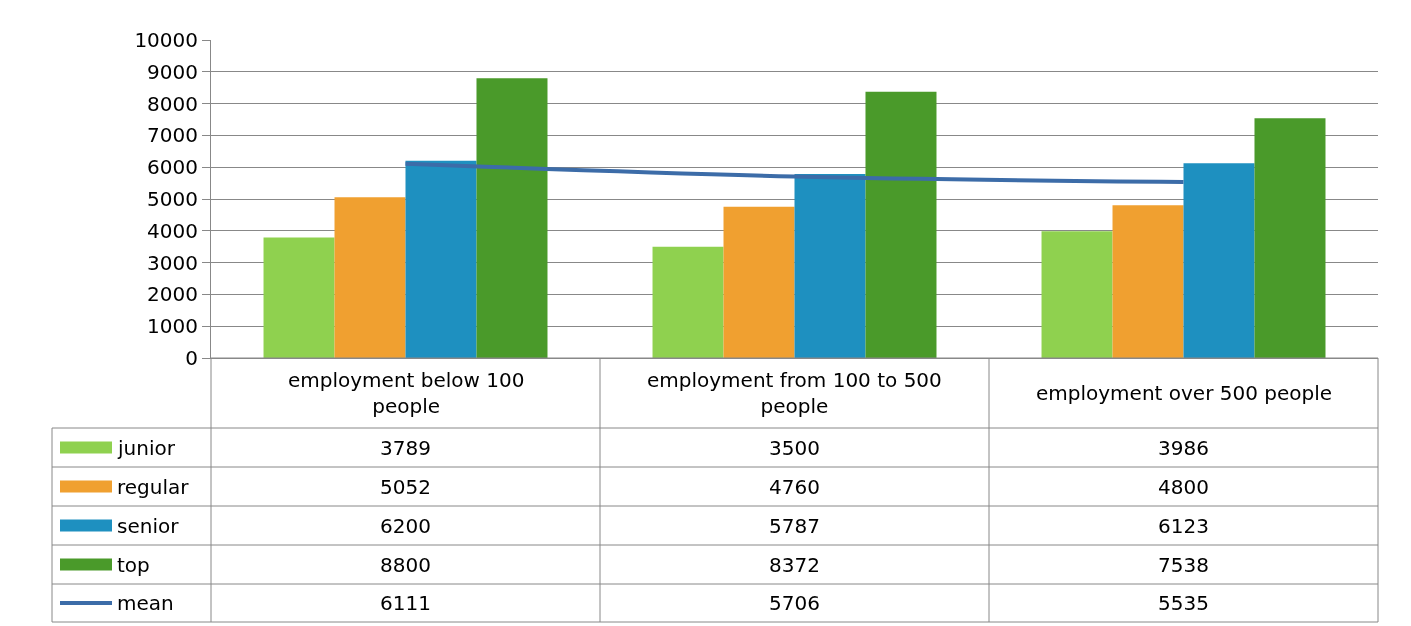 This screenshot has width=1411, height=626. I want to click on data-label: 8372, so click(794, 565).